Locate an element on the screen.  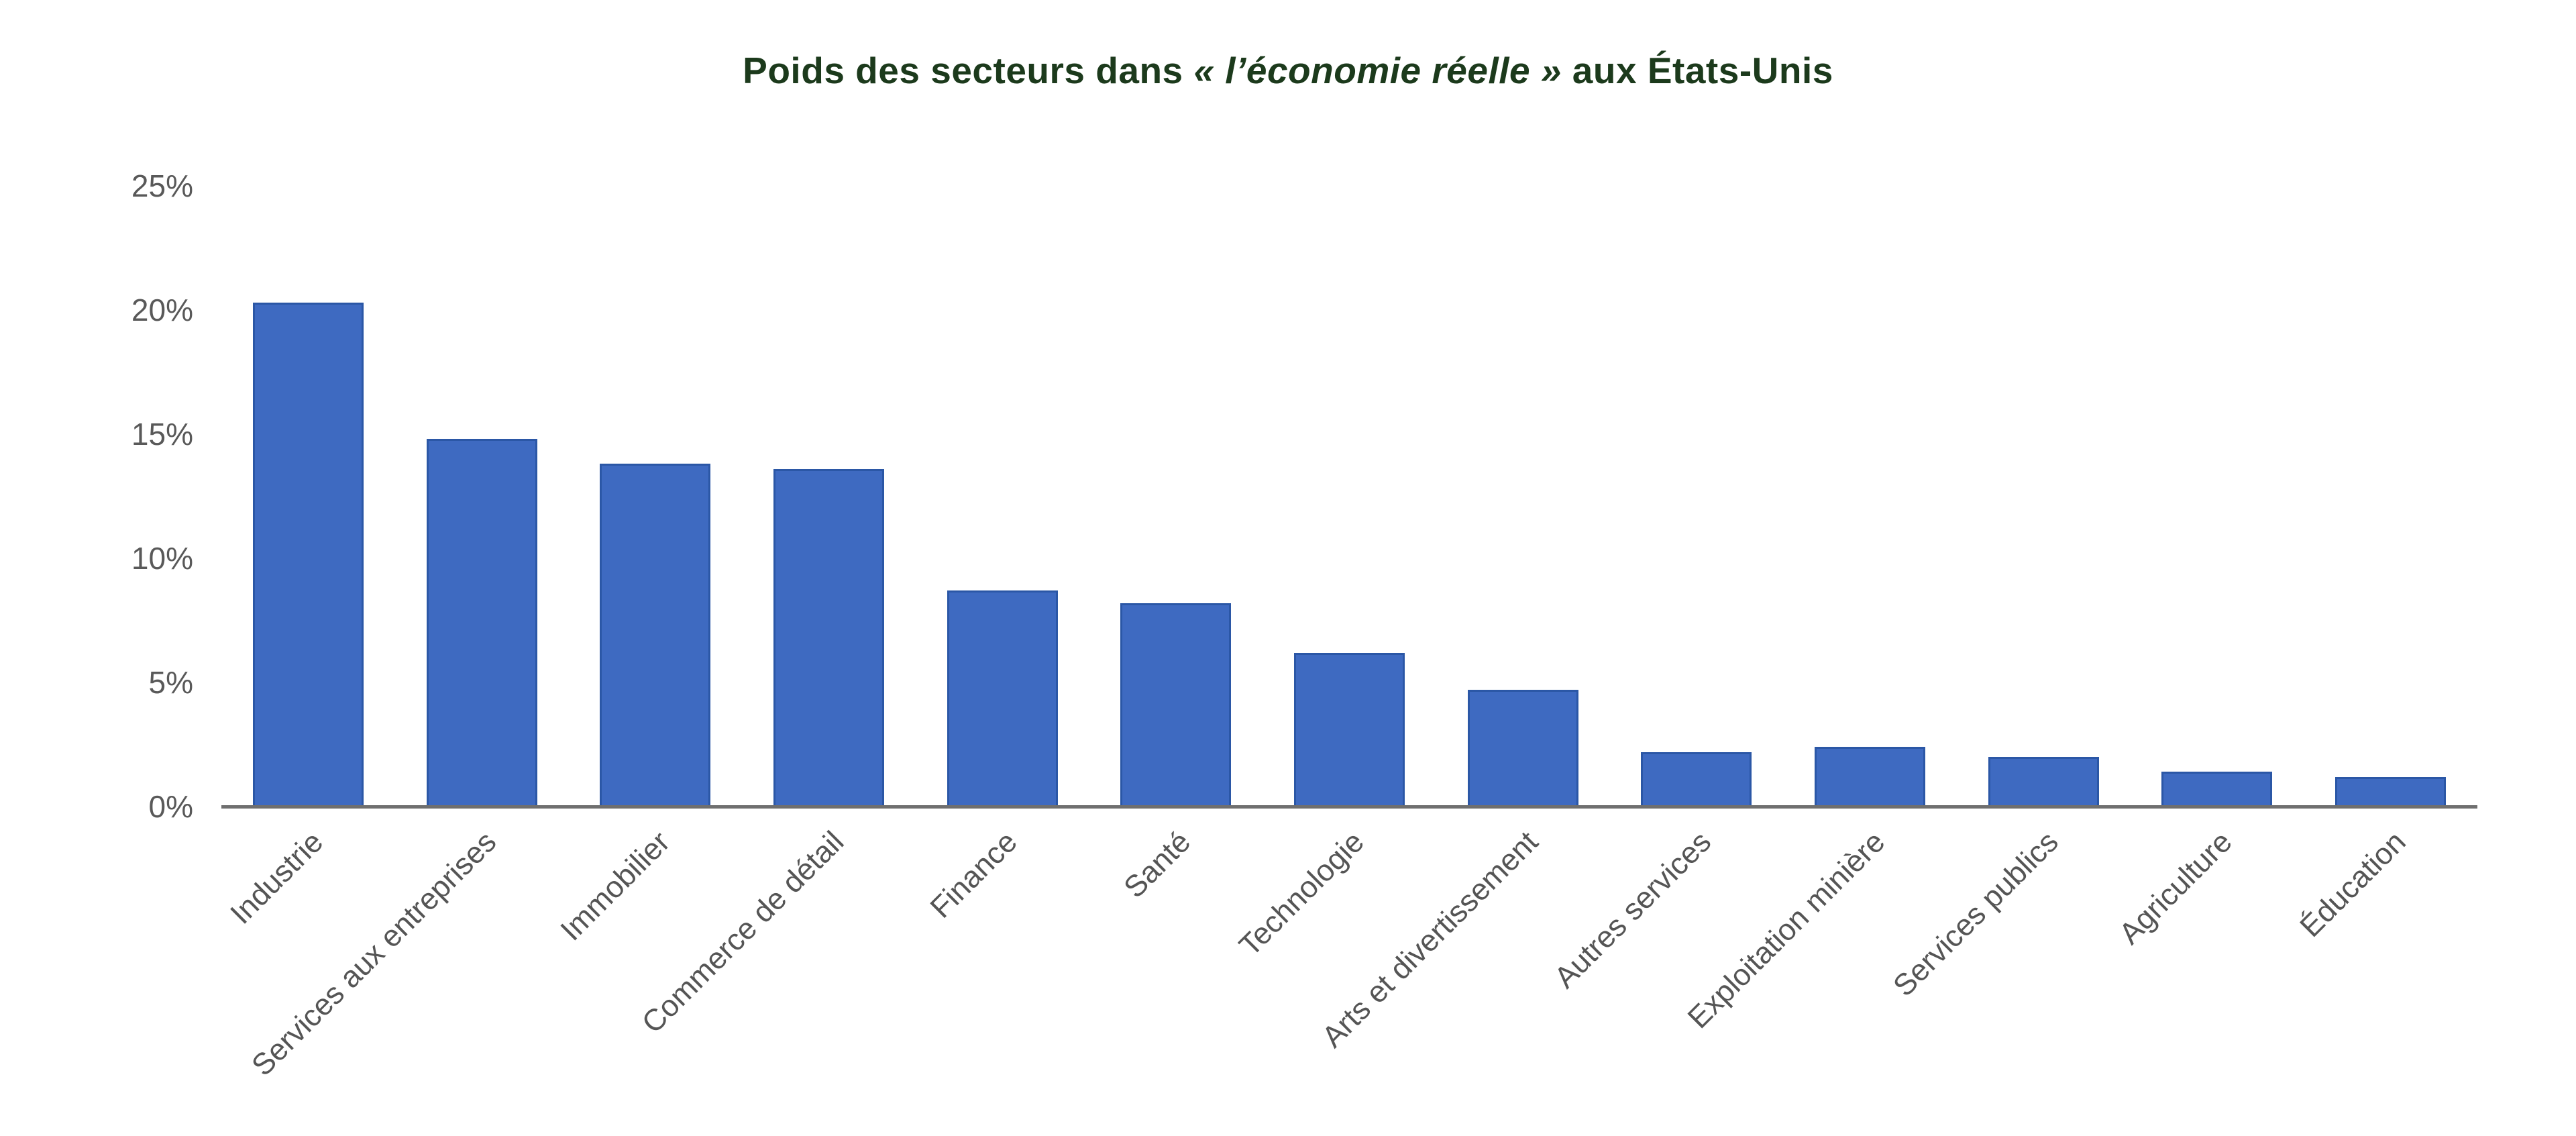
y-tick-label: 0% is located at coordinates (170, 807).